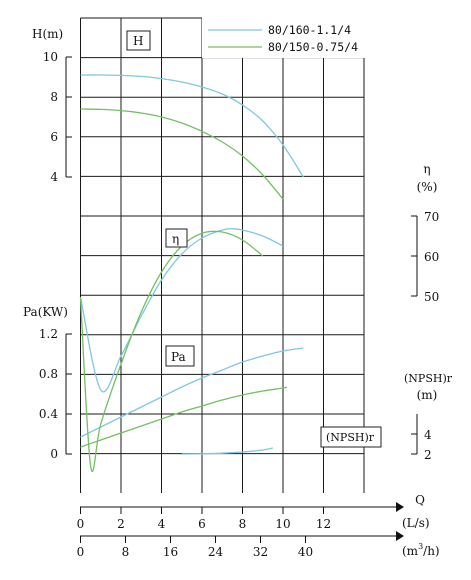  Describe the element at coordinates (54, 177) in the screenshot. I see `head-axis-tick-label: 4` at that location.